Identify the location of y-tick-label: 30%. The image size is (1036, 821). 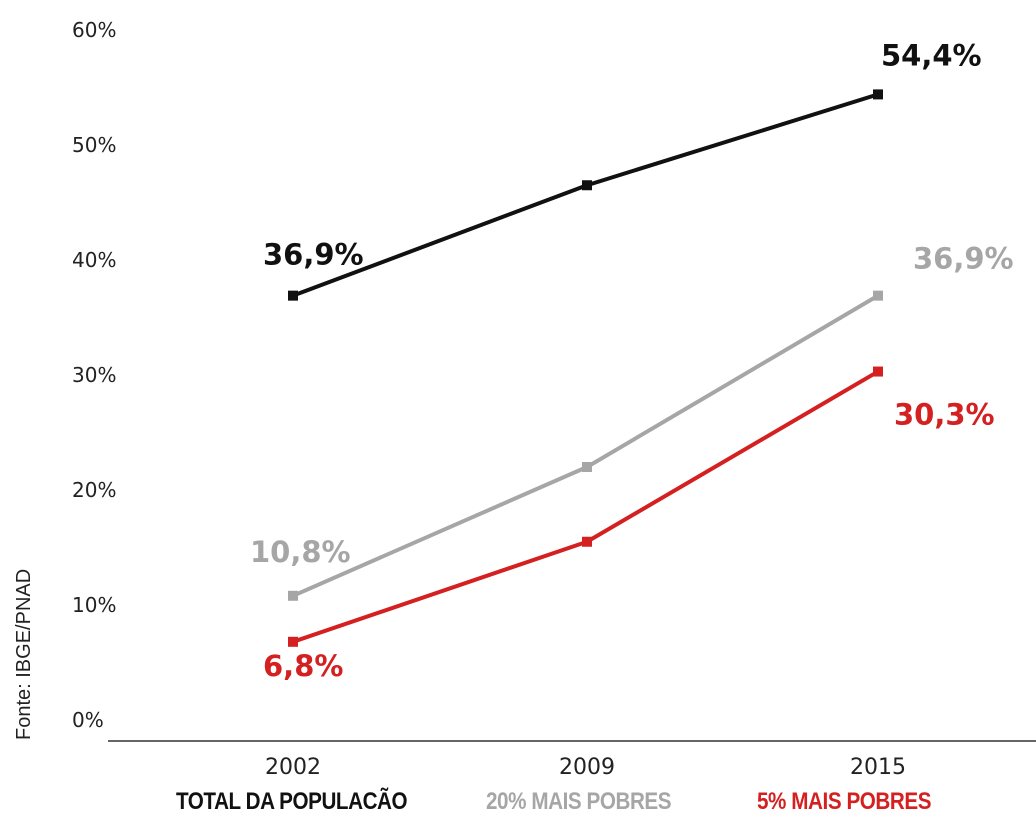
(94, 375).